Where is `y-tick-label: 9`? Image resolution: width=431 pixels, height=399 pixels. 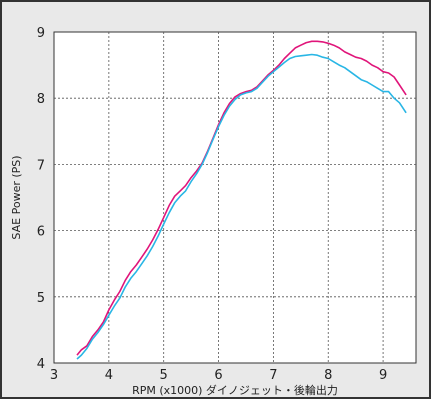 y-tick-label: 9 is located at coordinates (41, 33).